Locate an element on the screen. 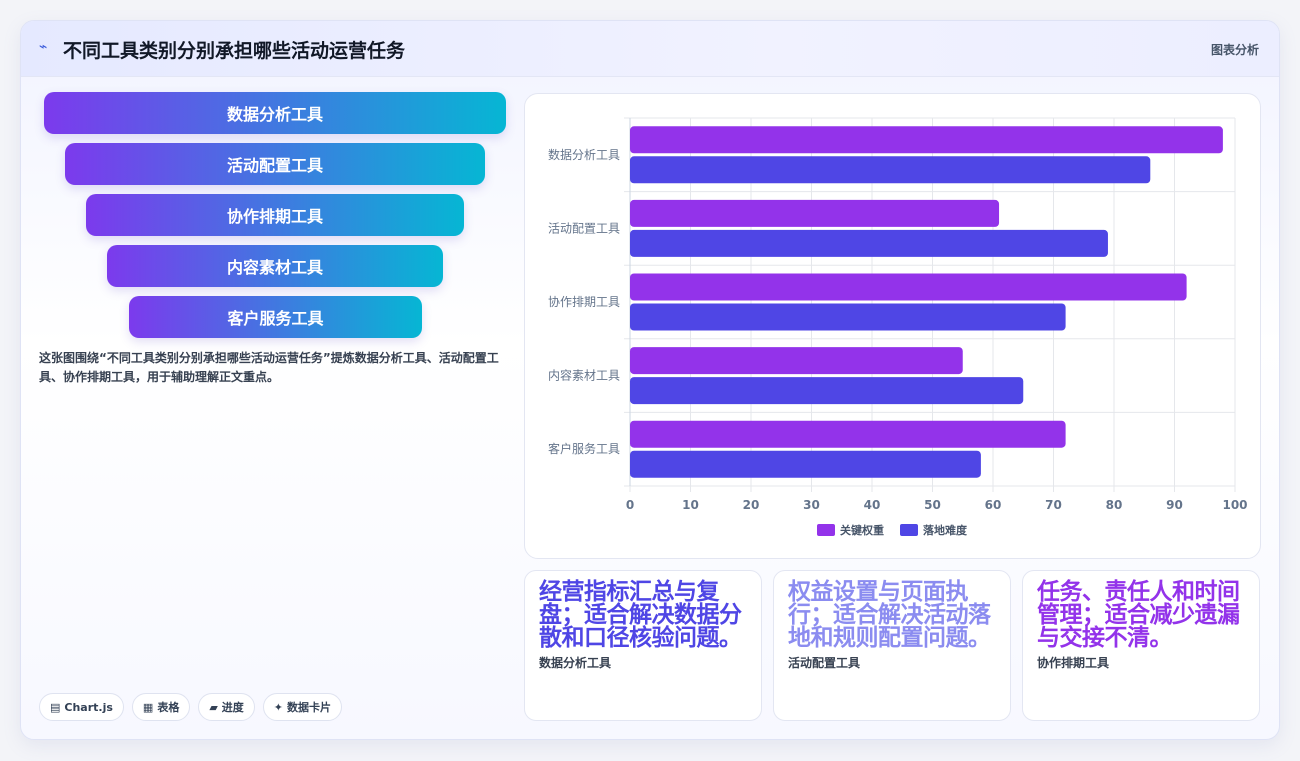  x-tick-label: 30 is located at coordinates (811, 505).